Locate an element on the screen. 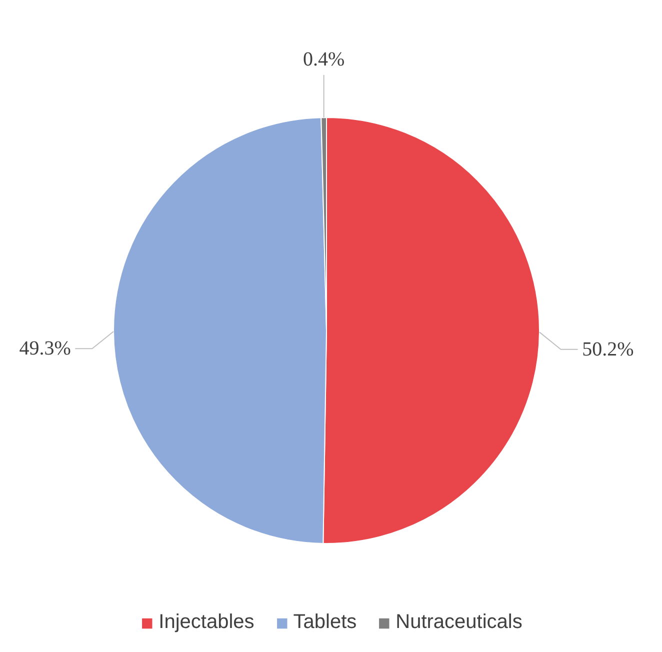 The image size is (662, 652). data-label: 50.2% is located at coordinates (608, 349).